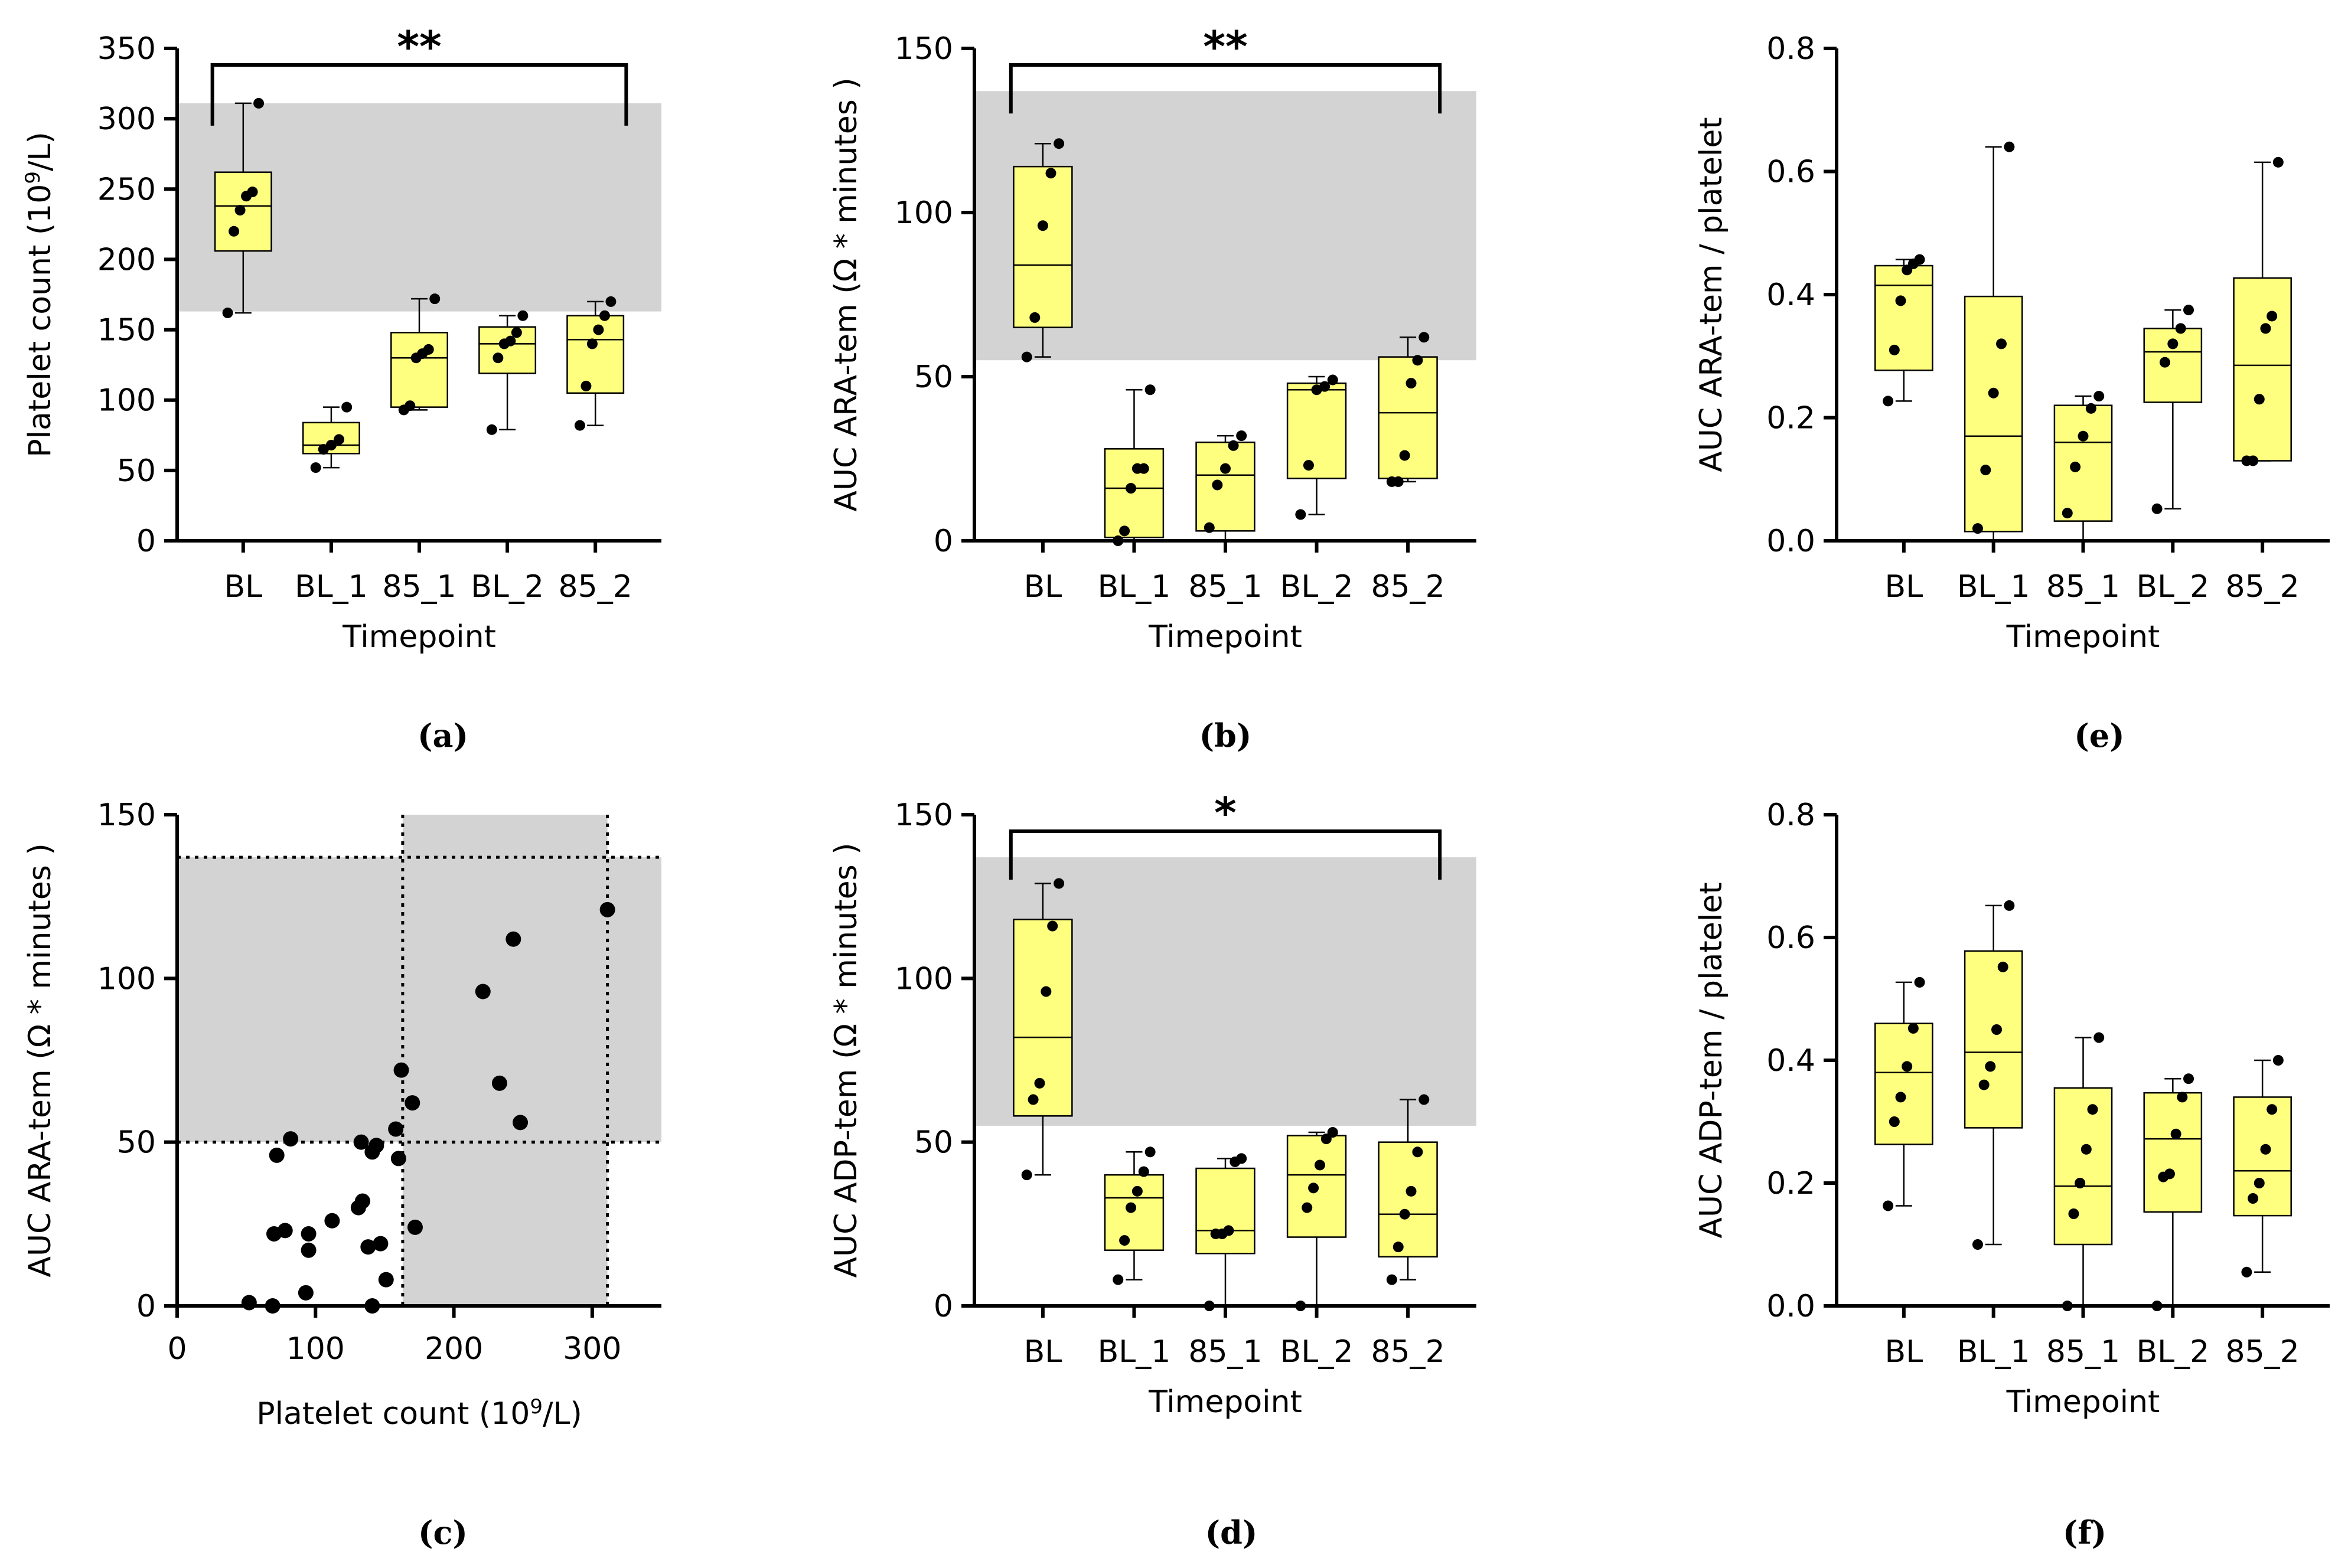 The width and height of the screenshot is (2348, 1568). Describe the element at coordinates (1225, 47) in the screenshot. I see `significance-label: **` at that location.